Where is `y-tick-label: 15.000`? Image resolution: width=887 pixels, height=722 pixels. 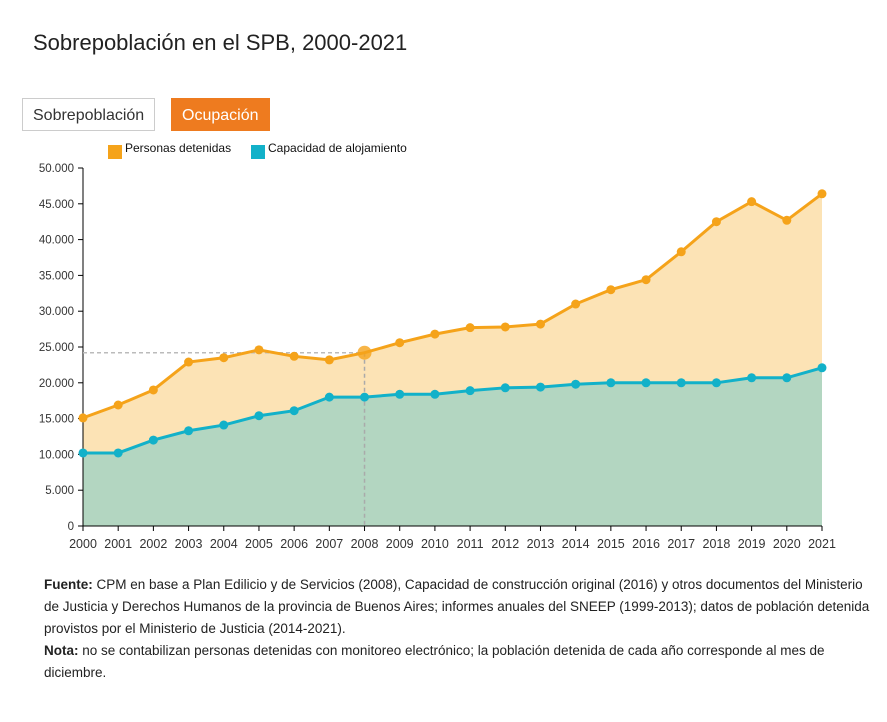 y-tick-label: 15.000 is located at coordinates (56, 420).